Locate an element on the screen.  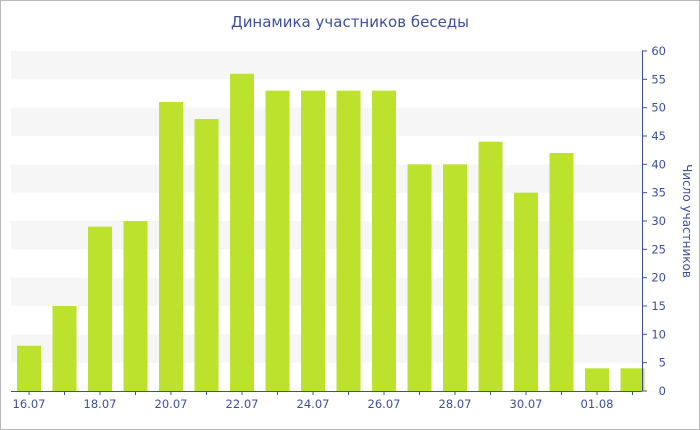
y-tick-label: 60 is located at coordinates (658, 51).